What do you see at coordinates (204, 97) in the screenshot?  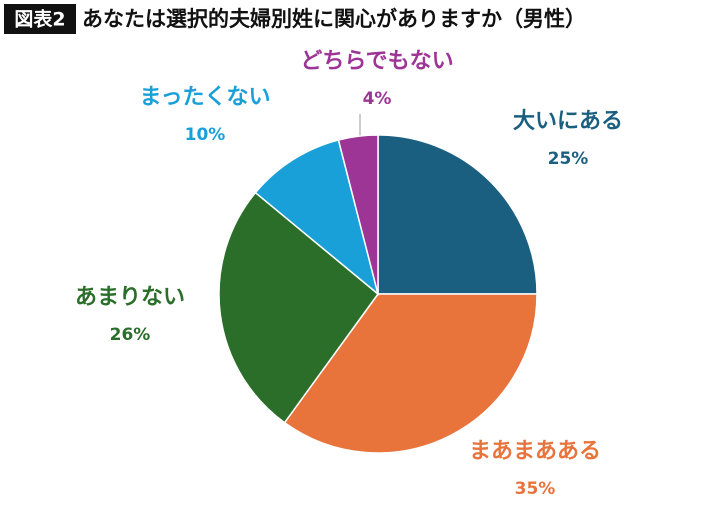 I see `slice-label: まったくない` at bounding box center [204, 97].